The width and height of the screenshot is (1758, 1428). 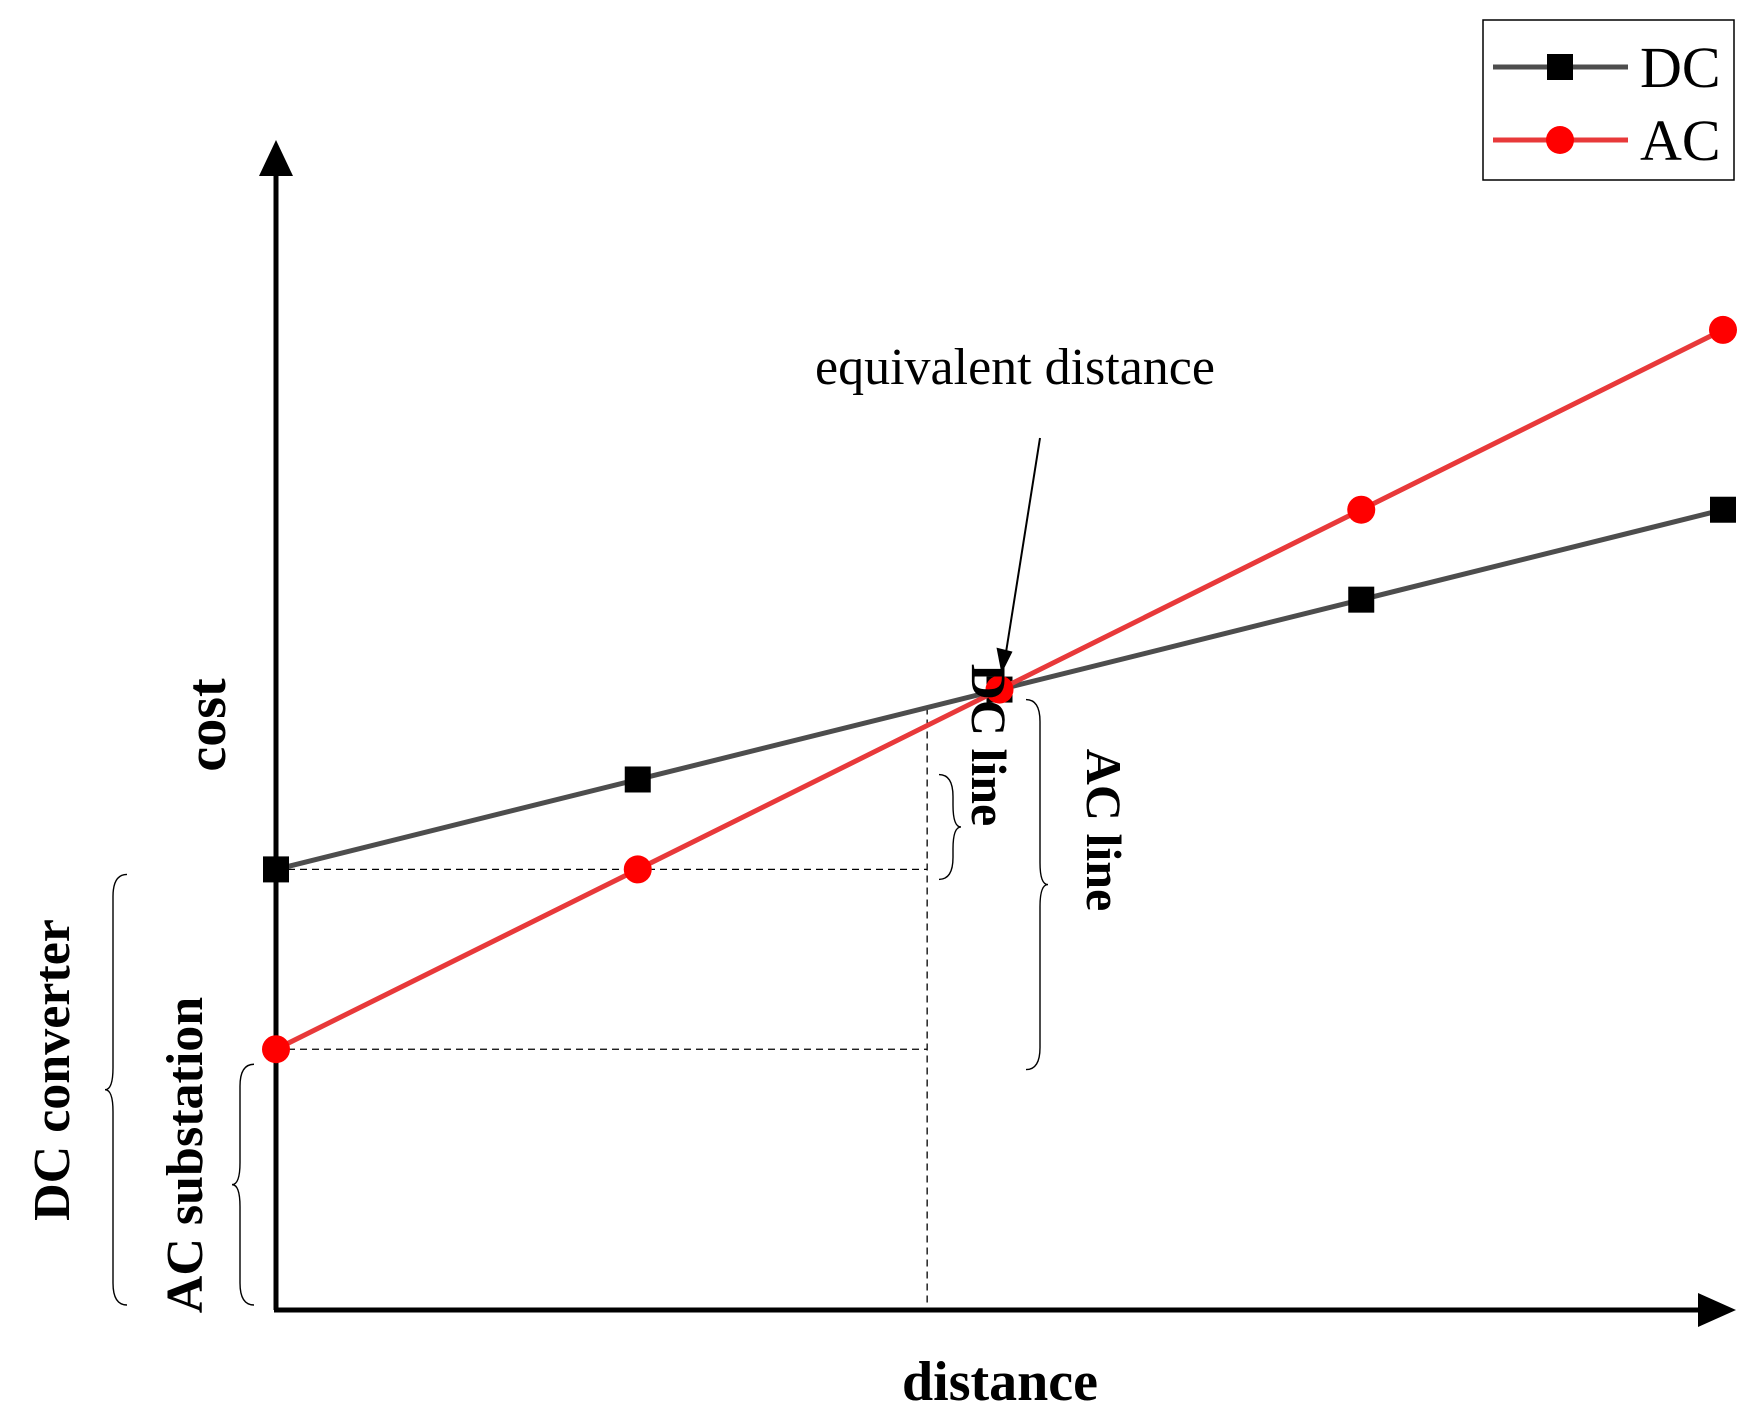 I want to click on dc-line-brace, so click(x=950, y=827).